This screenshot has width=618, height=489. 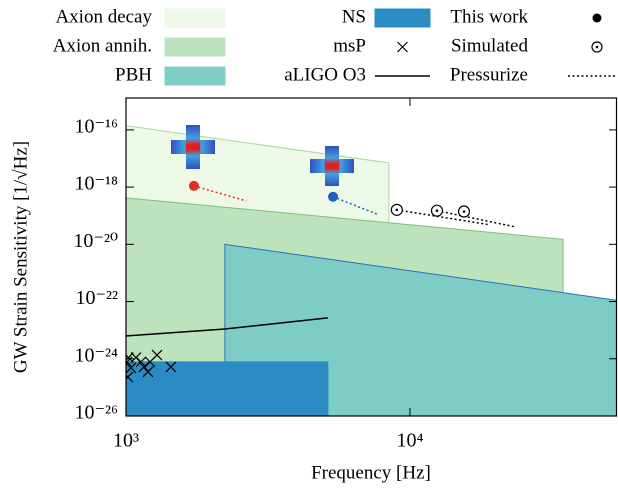 What do you see at coordinates (96, 184) in the screenshot?
I see `y-tick-label: 10⁻¹⁸` at bounding box center [96, 184].